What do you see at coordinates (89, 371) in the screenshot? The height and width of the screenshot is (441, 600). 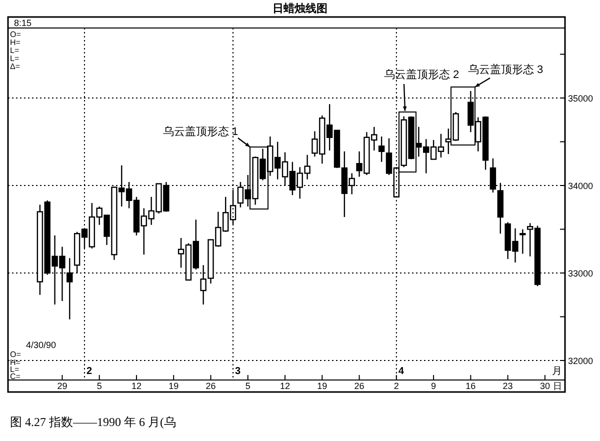 I see `annotation: 2` at bounding box center [89, 371].